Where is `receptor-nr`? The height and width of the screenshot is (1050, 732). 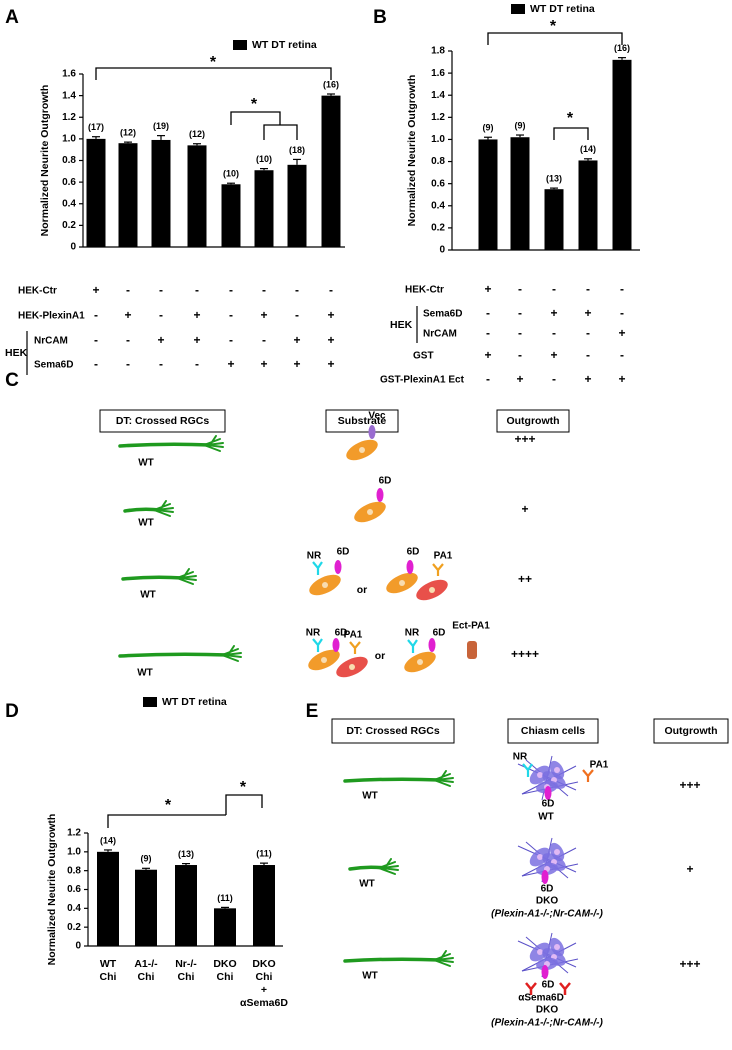 receptor-nr is located at coordinates (527, 770).